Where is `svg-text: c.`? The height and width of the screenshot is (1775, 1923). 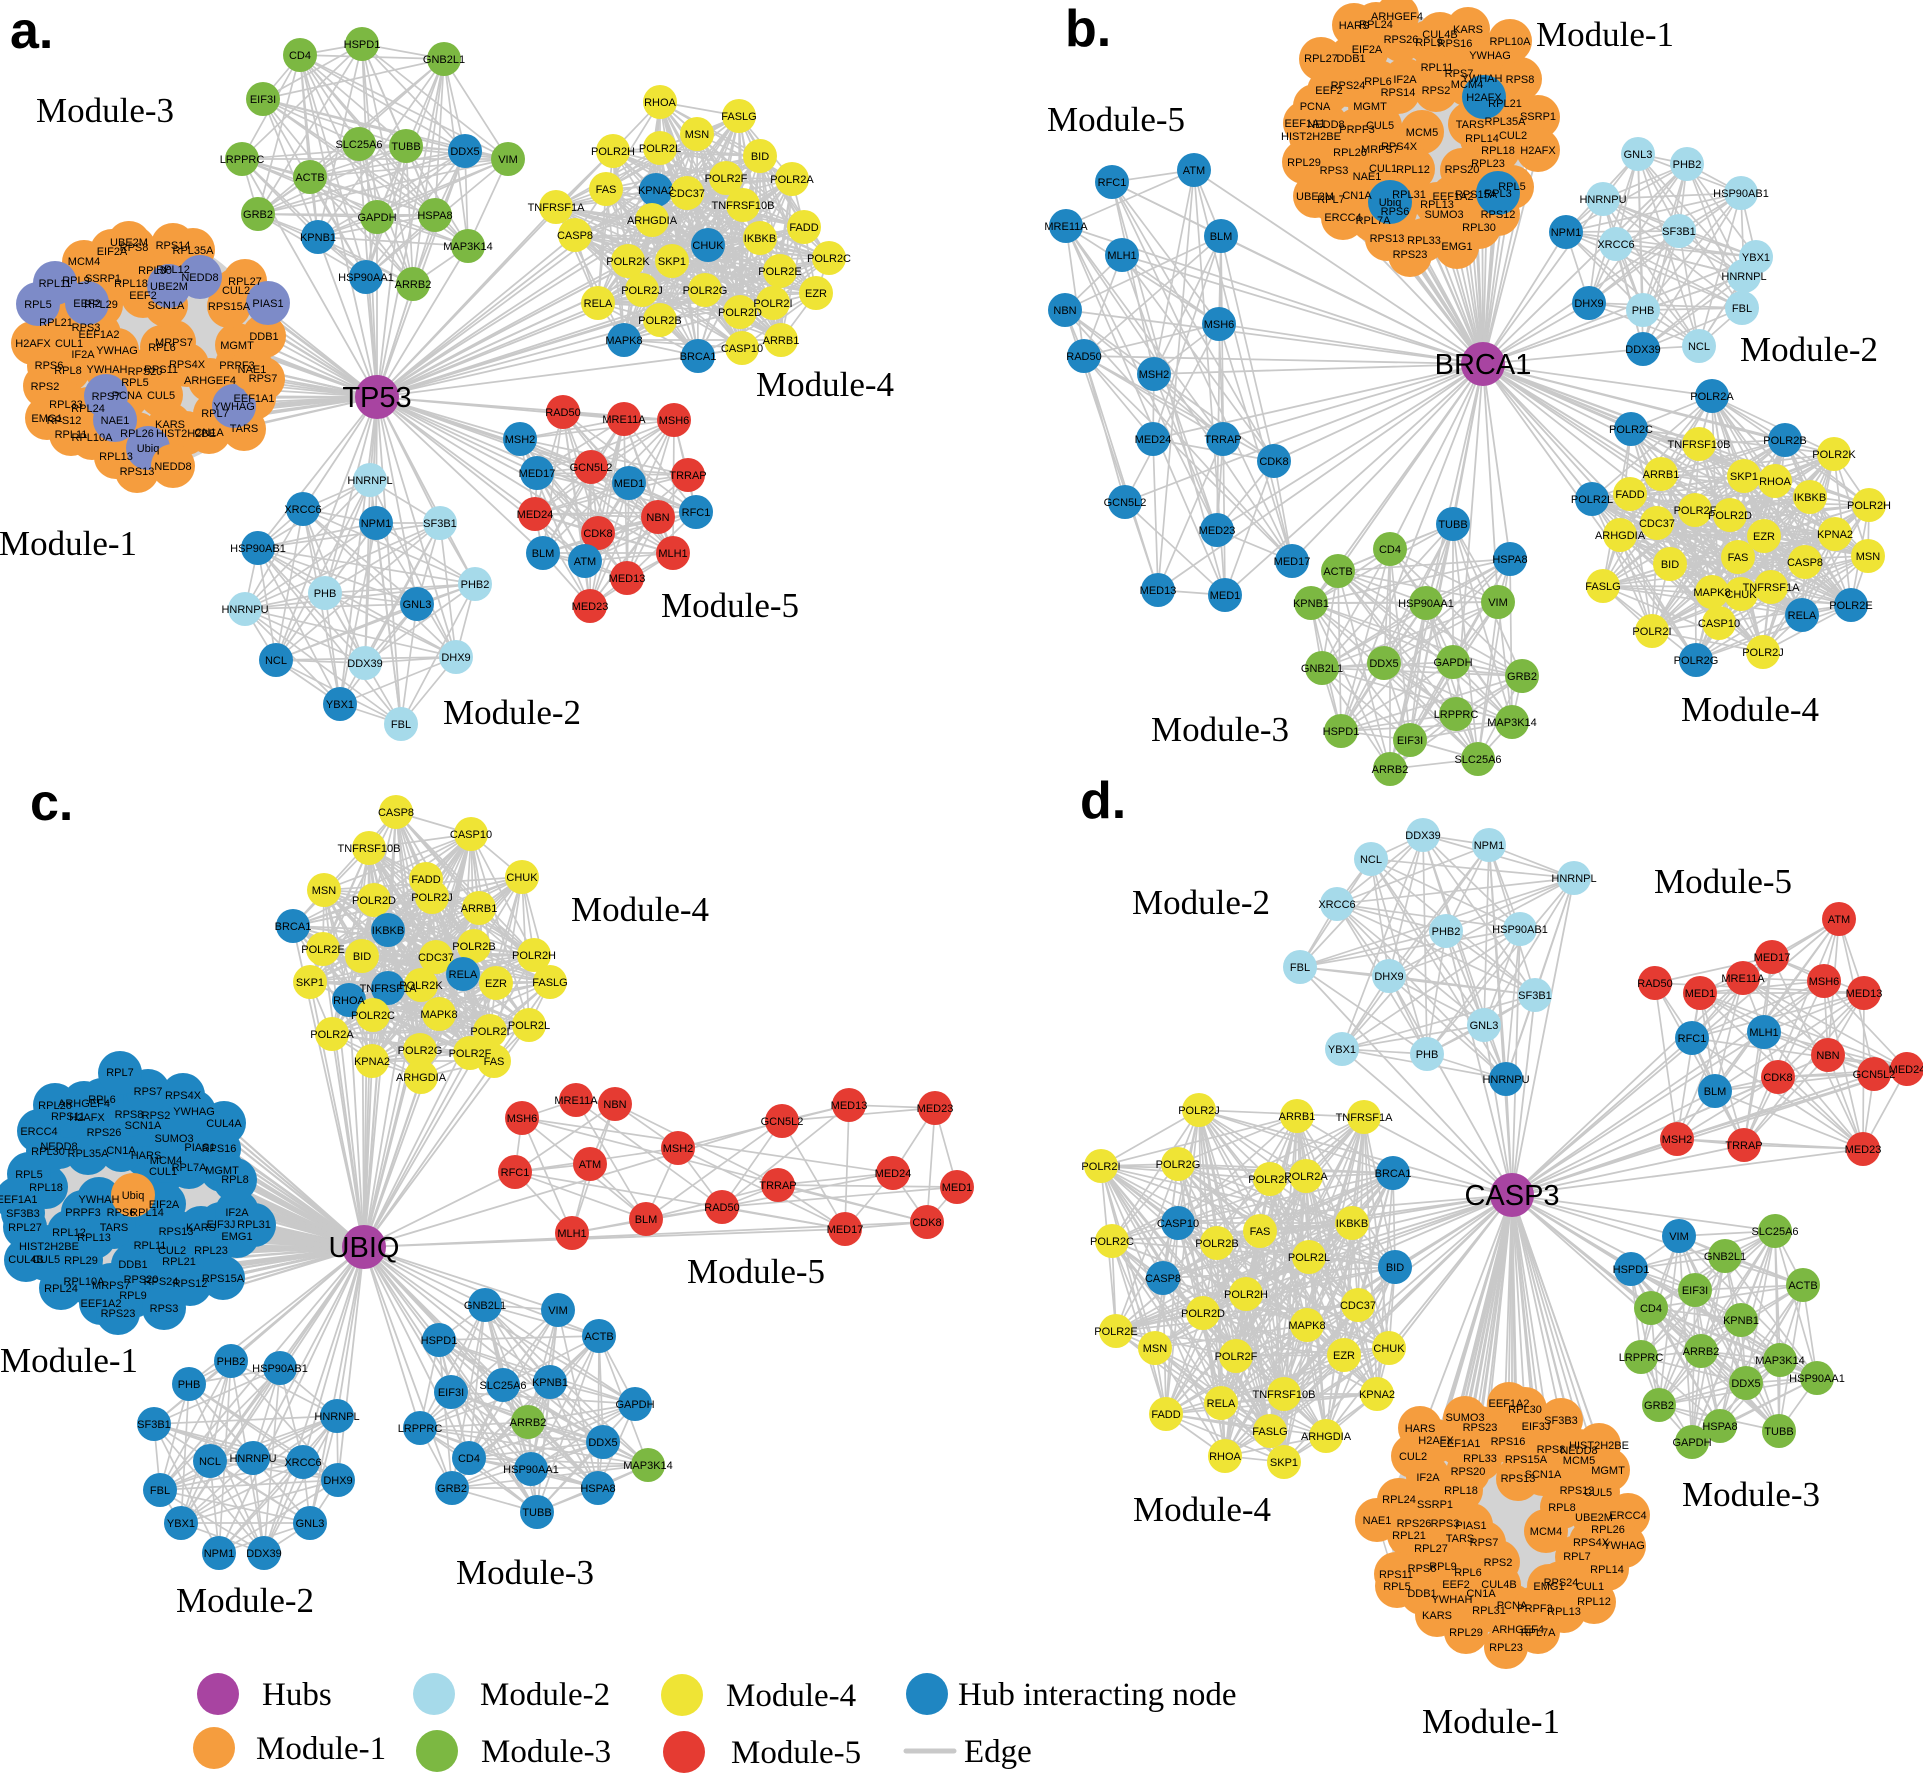 svg-text: c. is located at coordinates (51, 803).